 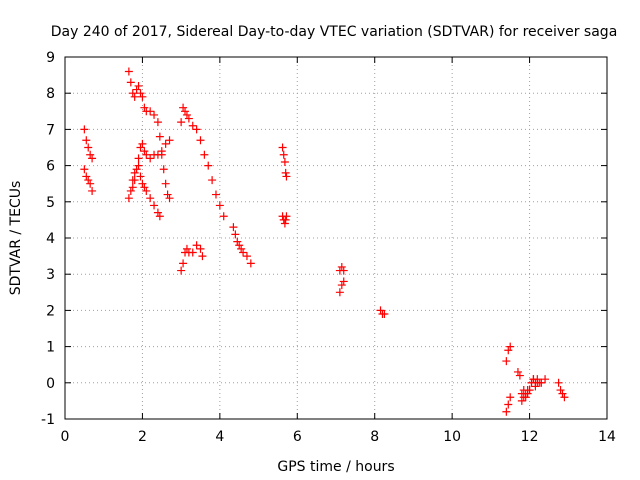 I want to click on y-axis-label: SDTVAR / TECUs, so click(x=16, y=238).